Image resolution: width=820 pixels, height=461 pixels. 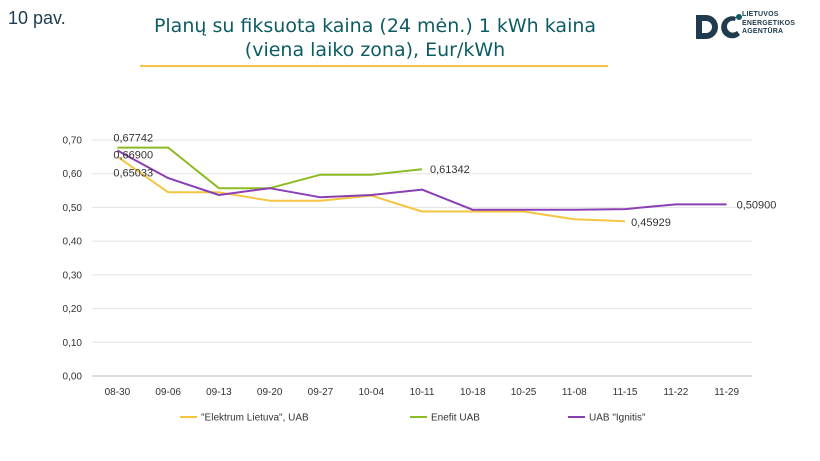 What do you see at coordinates (133, 139) in the screenshot?
I see `data-label: 0,67742` at bounding box center [133, 139].